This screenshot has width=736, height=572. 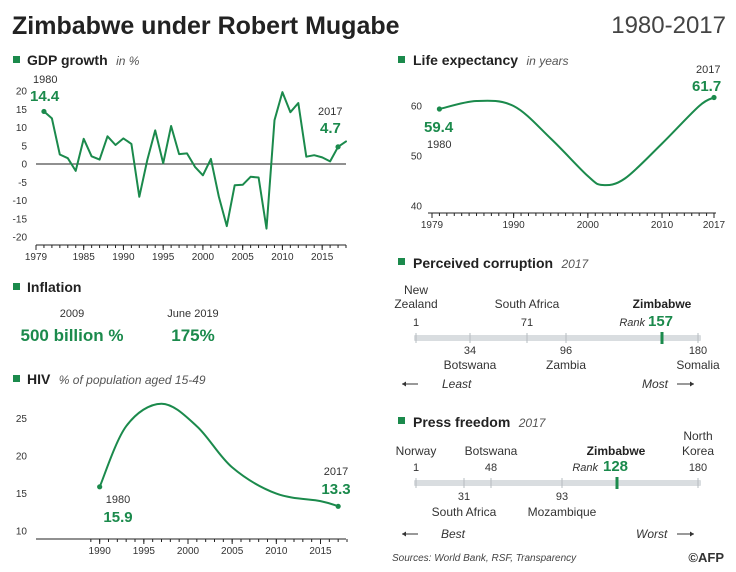 I want to click on press-south-africa-rank: 31, so click(x=464, y=497).